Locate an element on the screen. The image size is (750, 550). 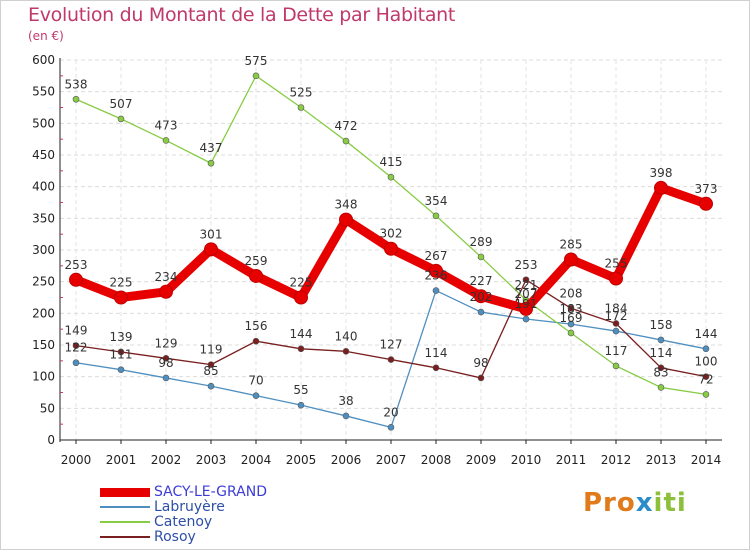
y-tick-label: 200 is located at coordinates (43, 313).